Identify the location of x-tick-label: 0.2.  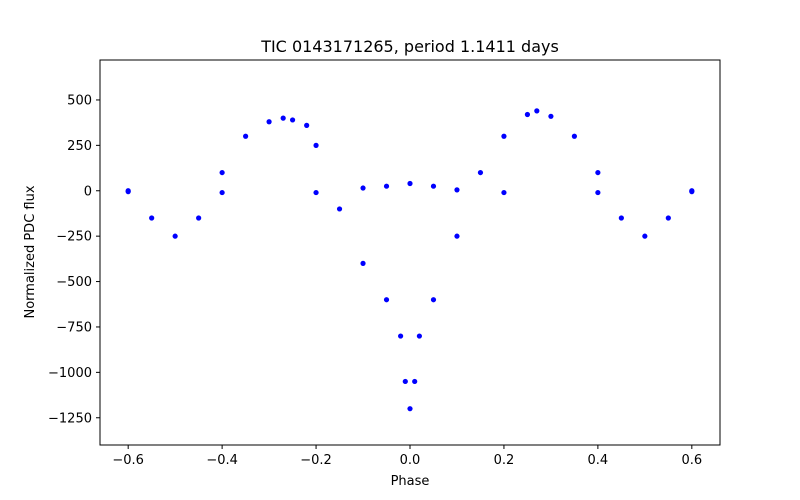
(504, 460).